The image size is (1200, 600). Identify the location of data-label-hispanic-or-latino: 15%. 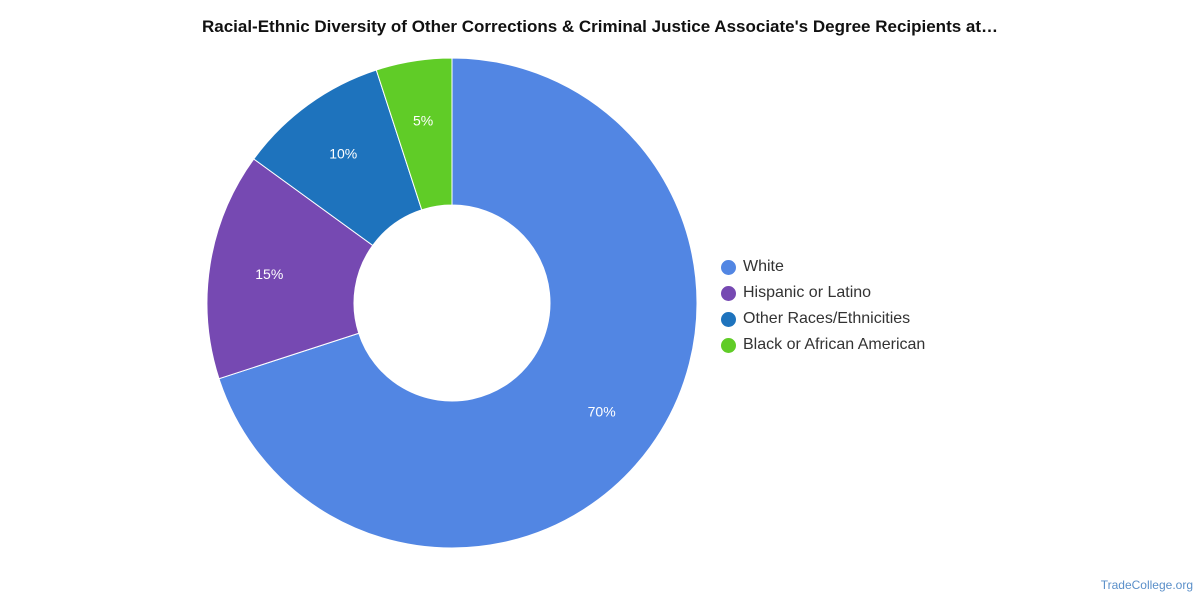
(269, 274).